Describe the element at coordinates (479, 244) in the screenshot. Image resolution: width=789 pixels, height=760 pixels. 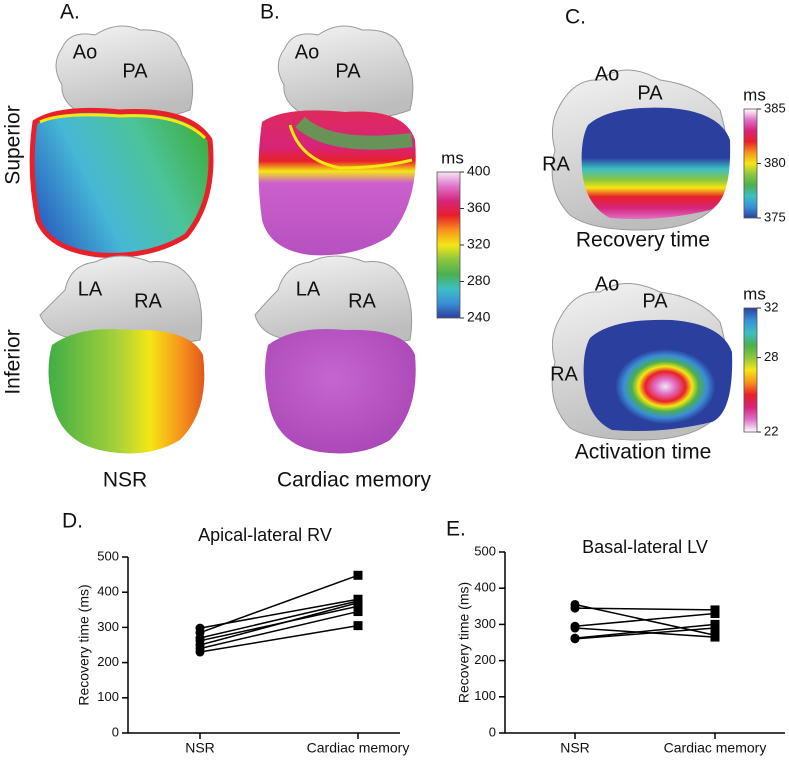
I see `colorbar-tick-label: 320` at that location.